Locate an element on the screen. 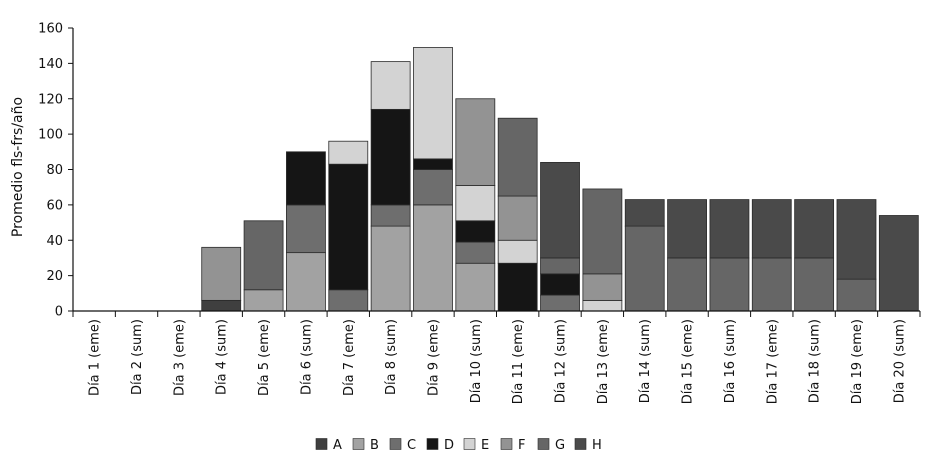 This screenshot has width=930, height=466. legend-label-D: D is located at coordinates (449, 445).